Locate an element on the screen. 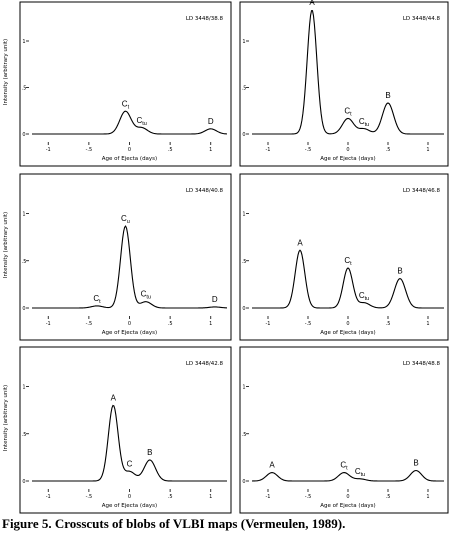  panel-id: LD 3448/46.8 is located at coordinates (422, 191).